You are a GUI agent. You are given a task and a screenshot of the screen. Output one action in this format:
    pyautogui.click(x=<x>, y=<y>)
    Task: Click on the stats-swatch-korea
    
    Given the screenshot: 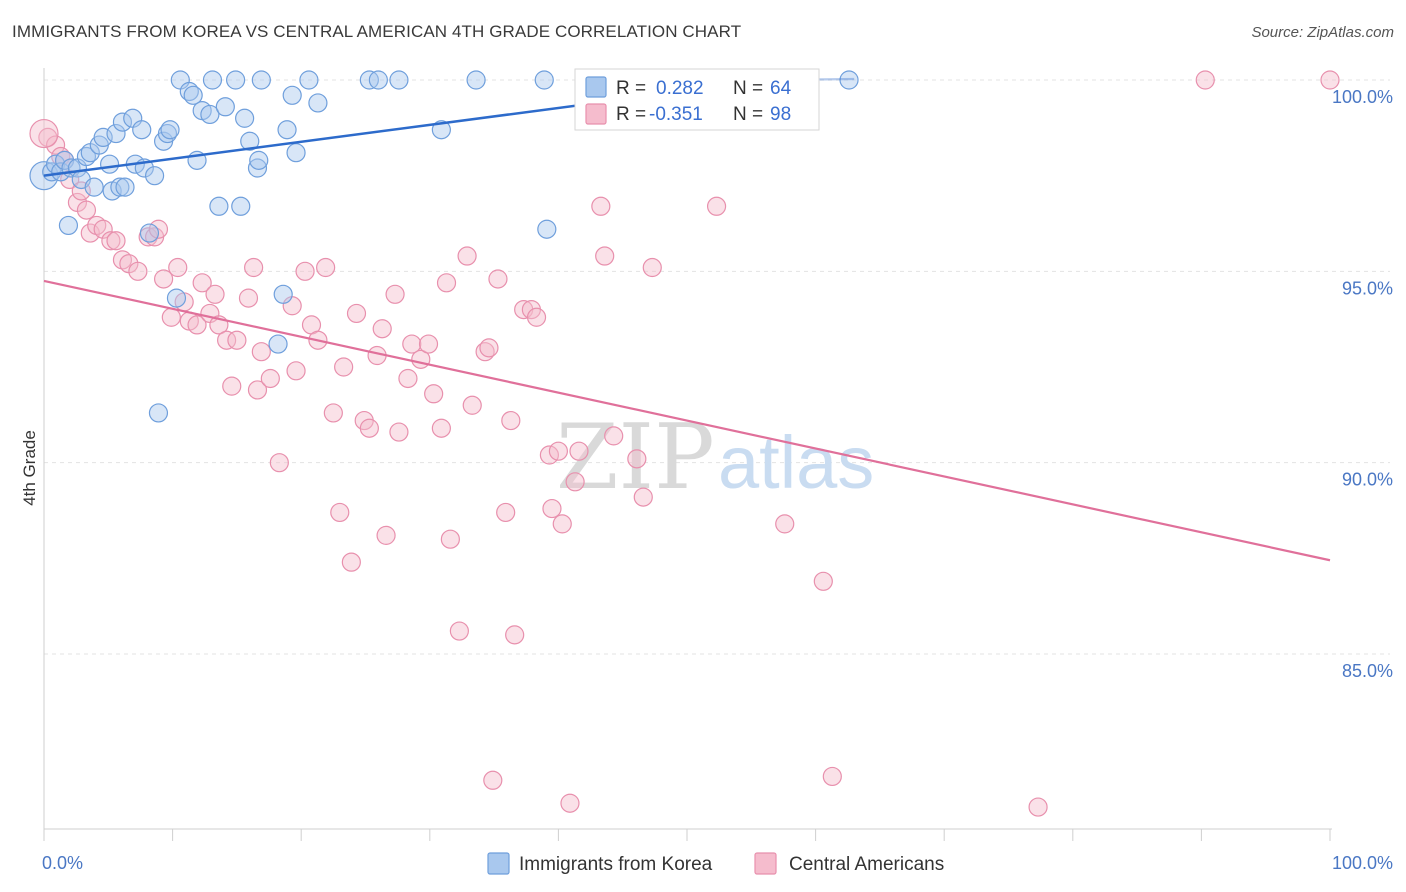 What is the action you would take?
    pyautogui.click(x=596, y=87)
    